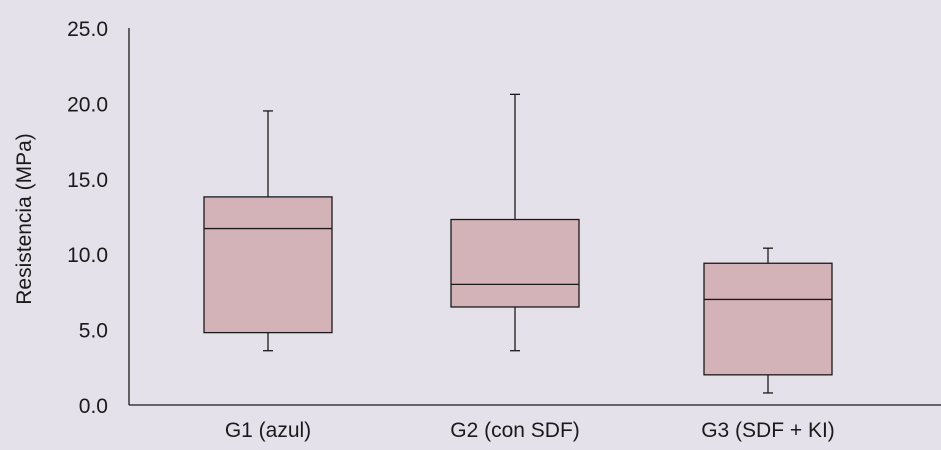  I want to click on y-tick-label: 10.0, so click(87, 255).